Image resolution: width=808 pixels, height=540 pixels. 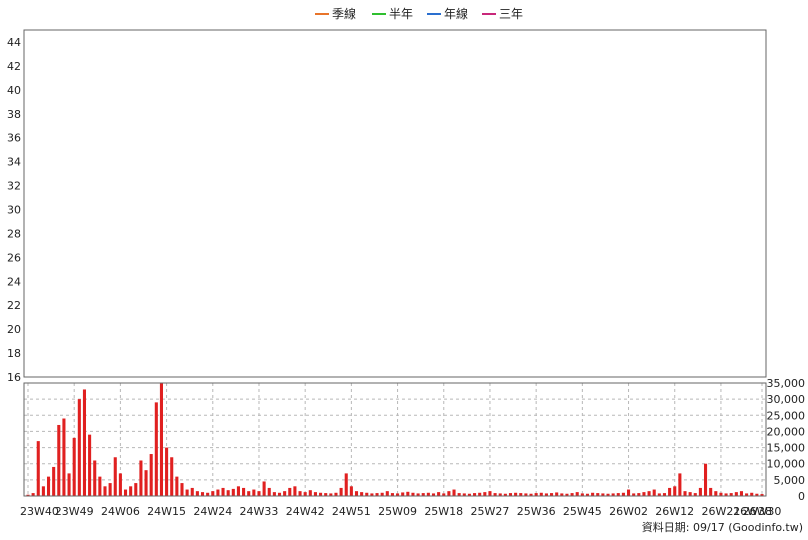 I want to click on price-tick-label: 38, so click(x=14, y=114).